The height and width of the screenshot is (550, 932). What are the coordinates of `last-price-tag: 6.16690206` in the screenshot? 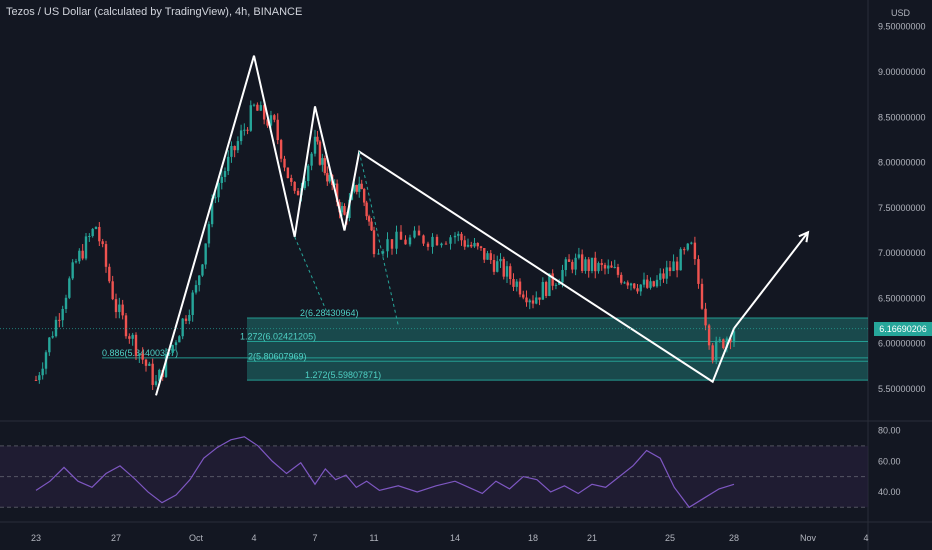 It's located at (903, 328).